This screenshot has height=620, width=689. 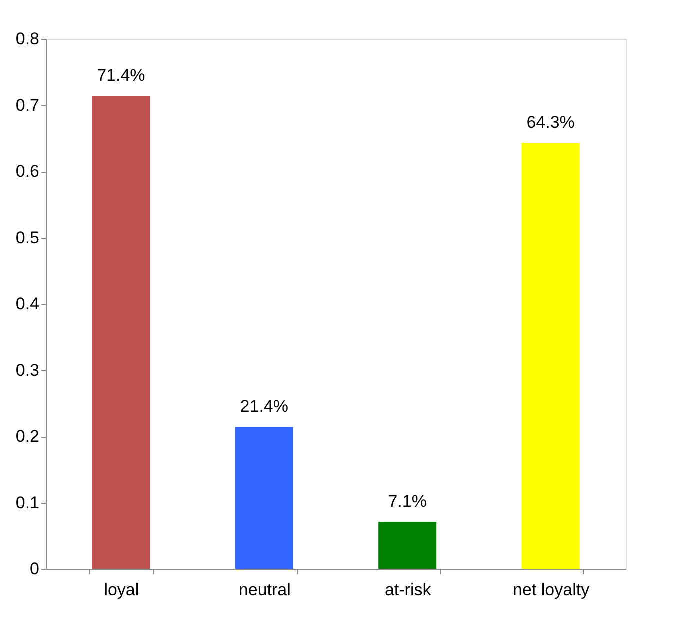 What do you see at coordinates (121, 75) in the screenshot?
I see `data-label: 71.4%` at bounding box center [121, 75].